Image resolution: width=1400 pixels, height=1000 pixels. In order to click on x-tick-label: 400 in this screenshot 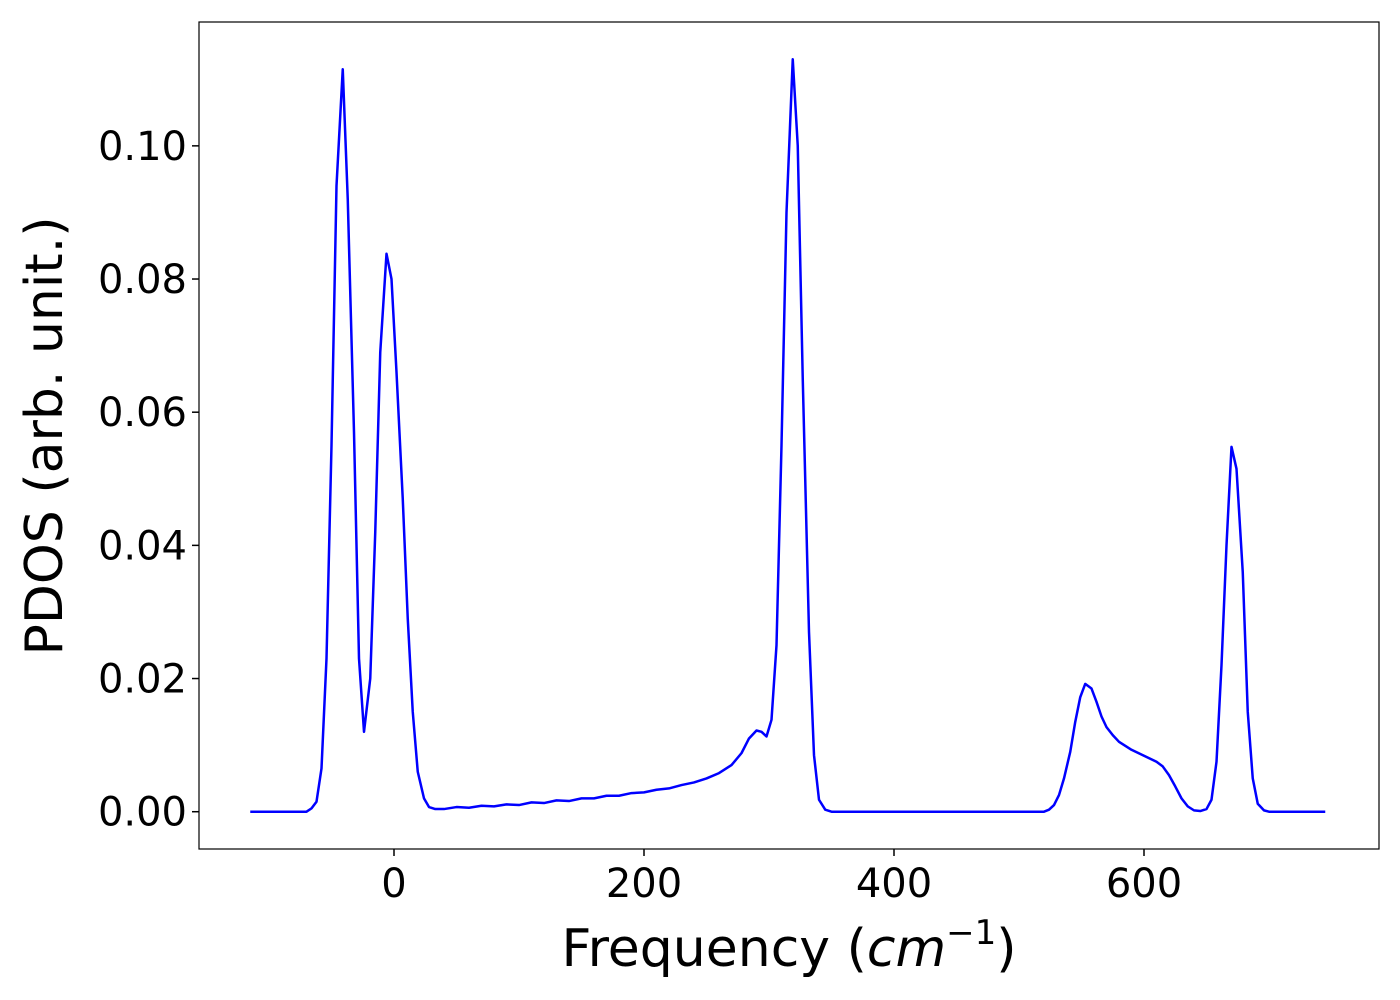, I will do `click(894, 884)`.